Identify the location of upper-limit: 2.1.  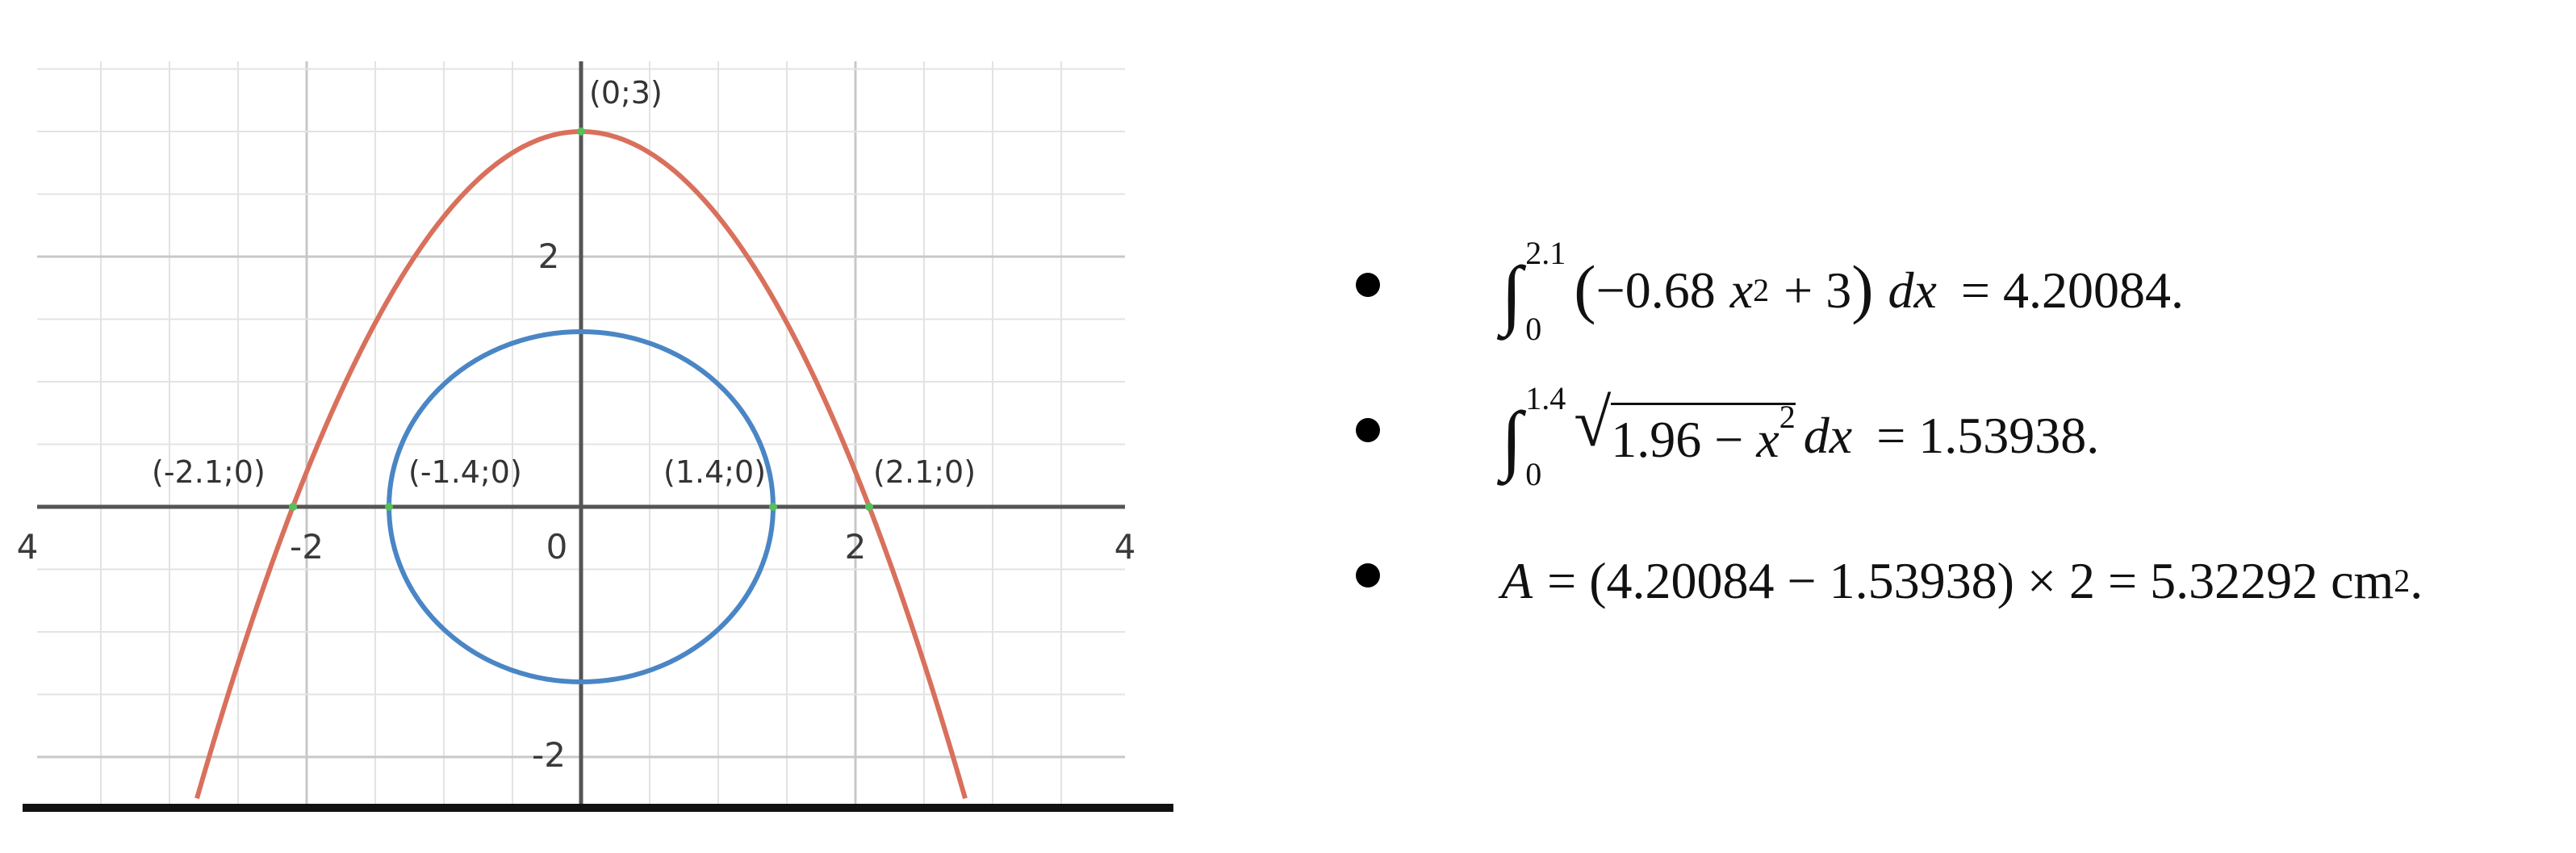
(1545, 253).